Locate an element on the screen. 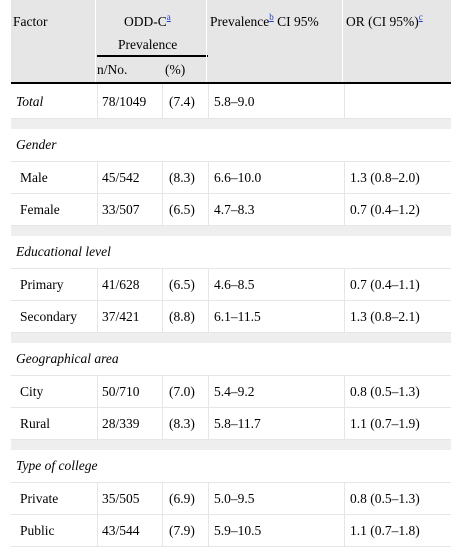 This screenshot has width=452, height=547. table-row: Male 45/542 (8.3) 6.6–10.0 1.3 (0.8–2.0) is located at coordinates (231, 178).